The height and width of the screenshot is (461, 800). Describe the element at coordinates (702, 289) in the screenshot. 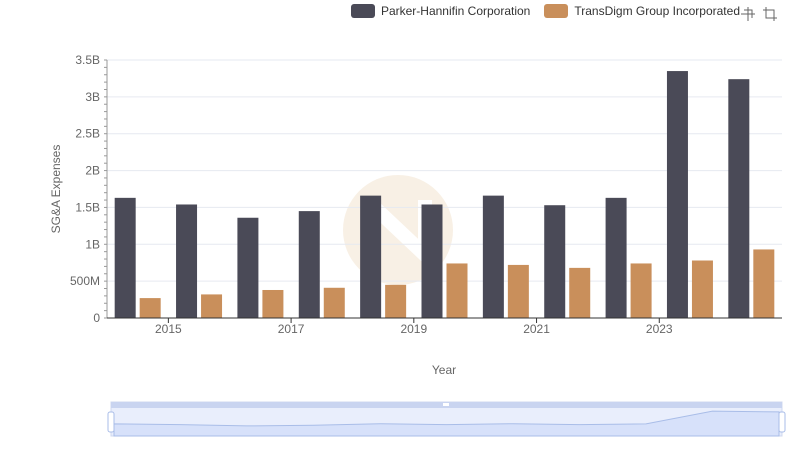

I see `bar-transdigm-2023` at that location.